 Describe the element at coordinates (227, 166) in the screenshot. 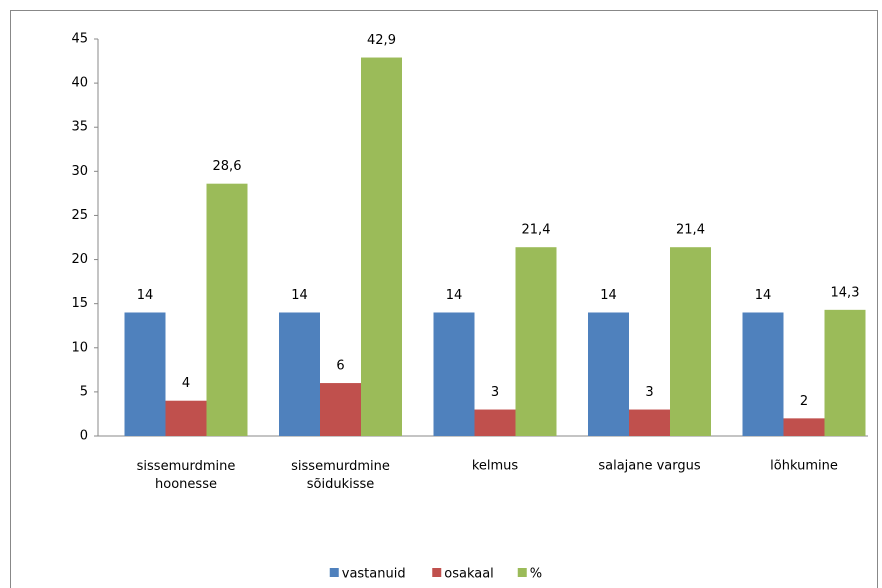

I see `data-label: 28,6` at that location.